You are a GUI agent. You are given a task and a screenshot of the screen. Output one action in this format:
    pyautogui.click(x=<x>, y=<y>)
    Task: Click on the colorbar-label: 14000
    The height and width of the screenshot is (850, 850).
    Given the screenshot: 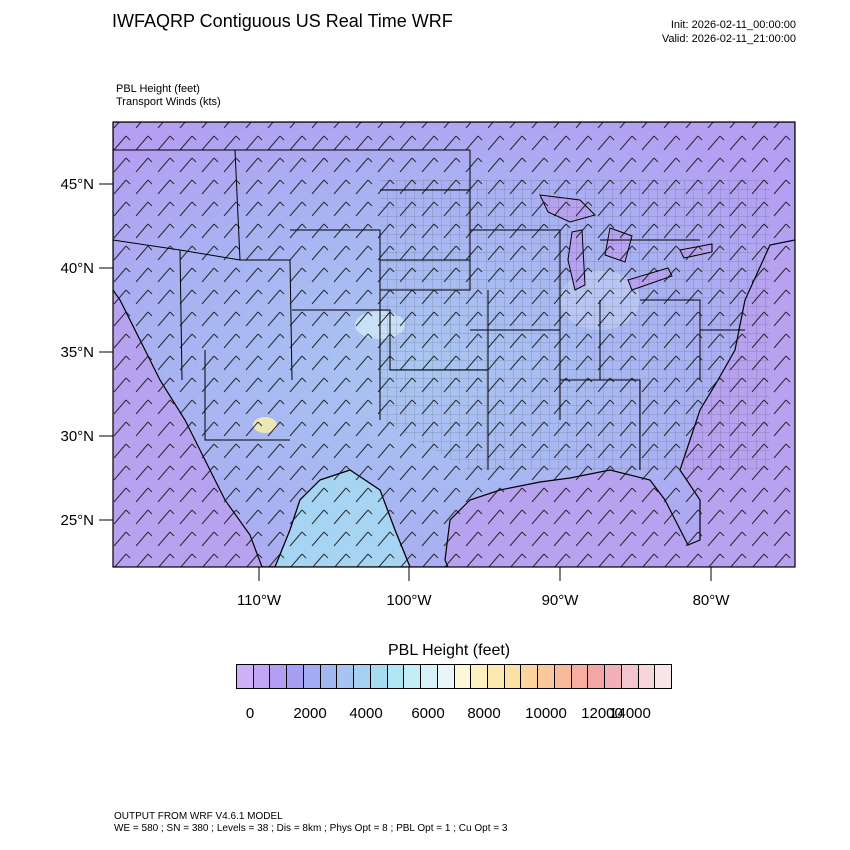 What is the action you would take?
    pyautogui.click(x=630, y=713)
    